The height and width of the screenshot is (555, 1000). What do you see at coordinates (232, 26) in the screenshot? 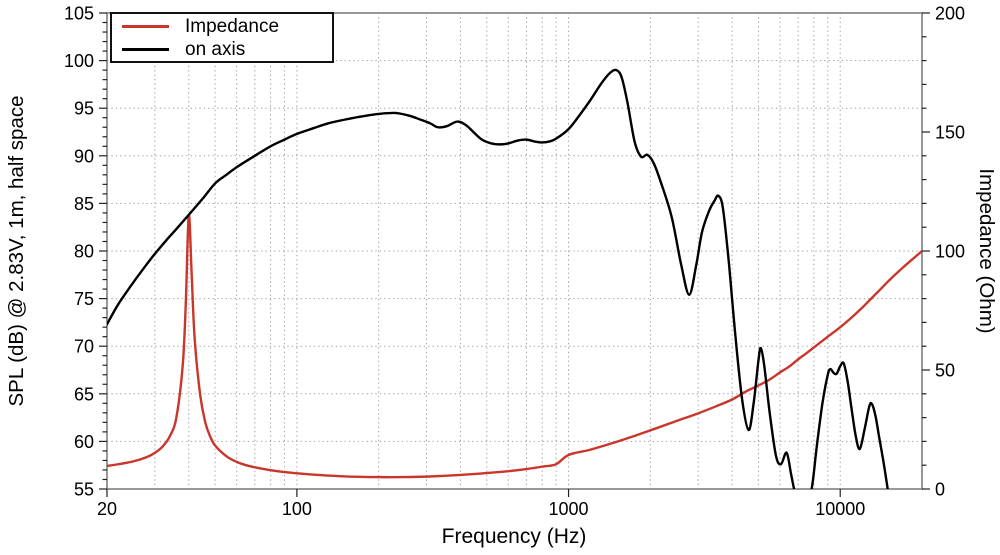
I see `legend-label-impedance: Impedance` at bounding box center [232, 26].